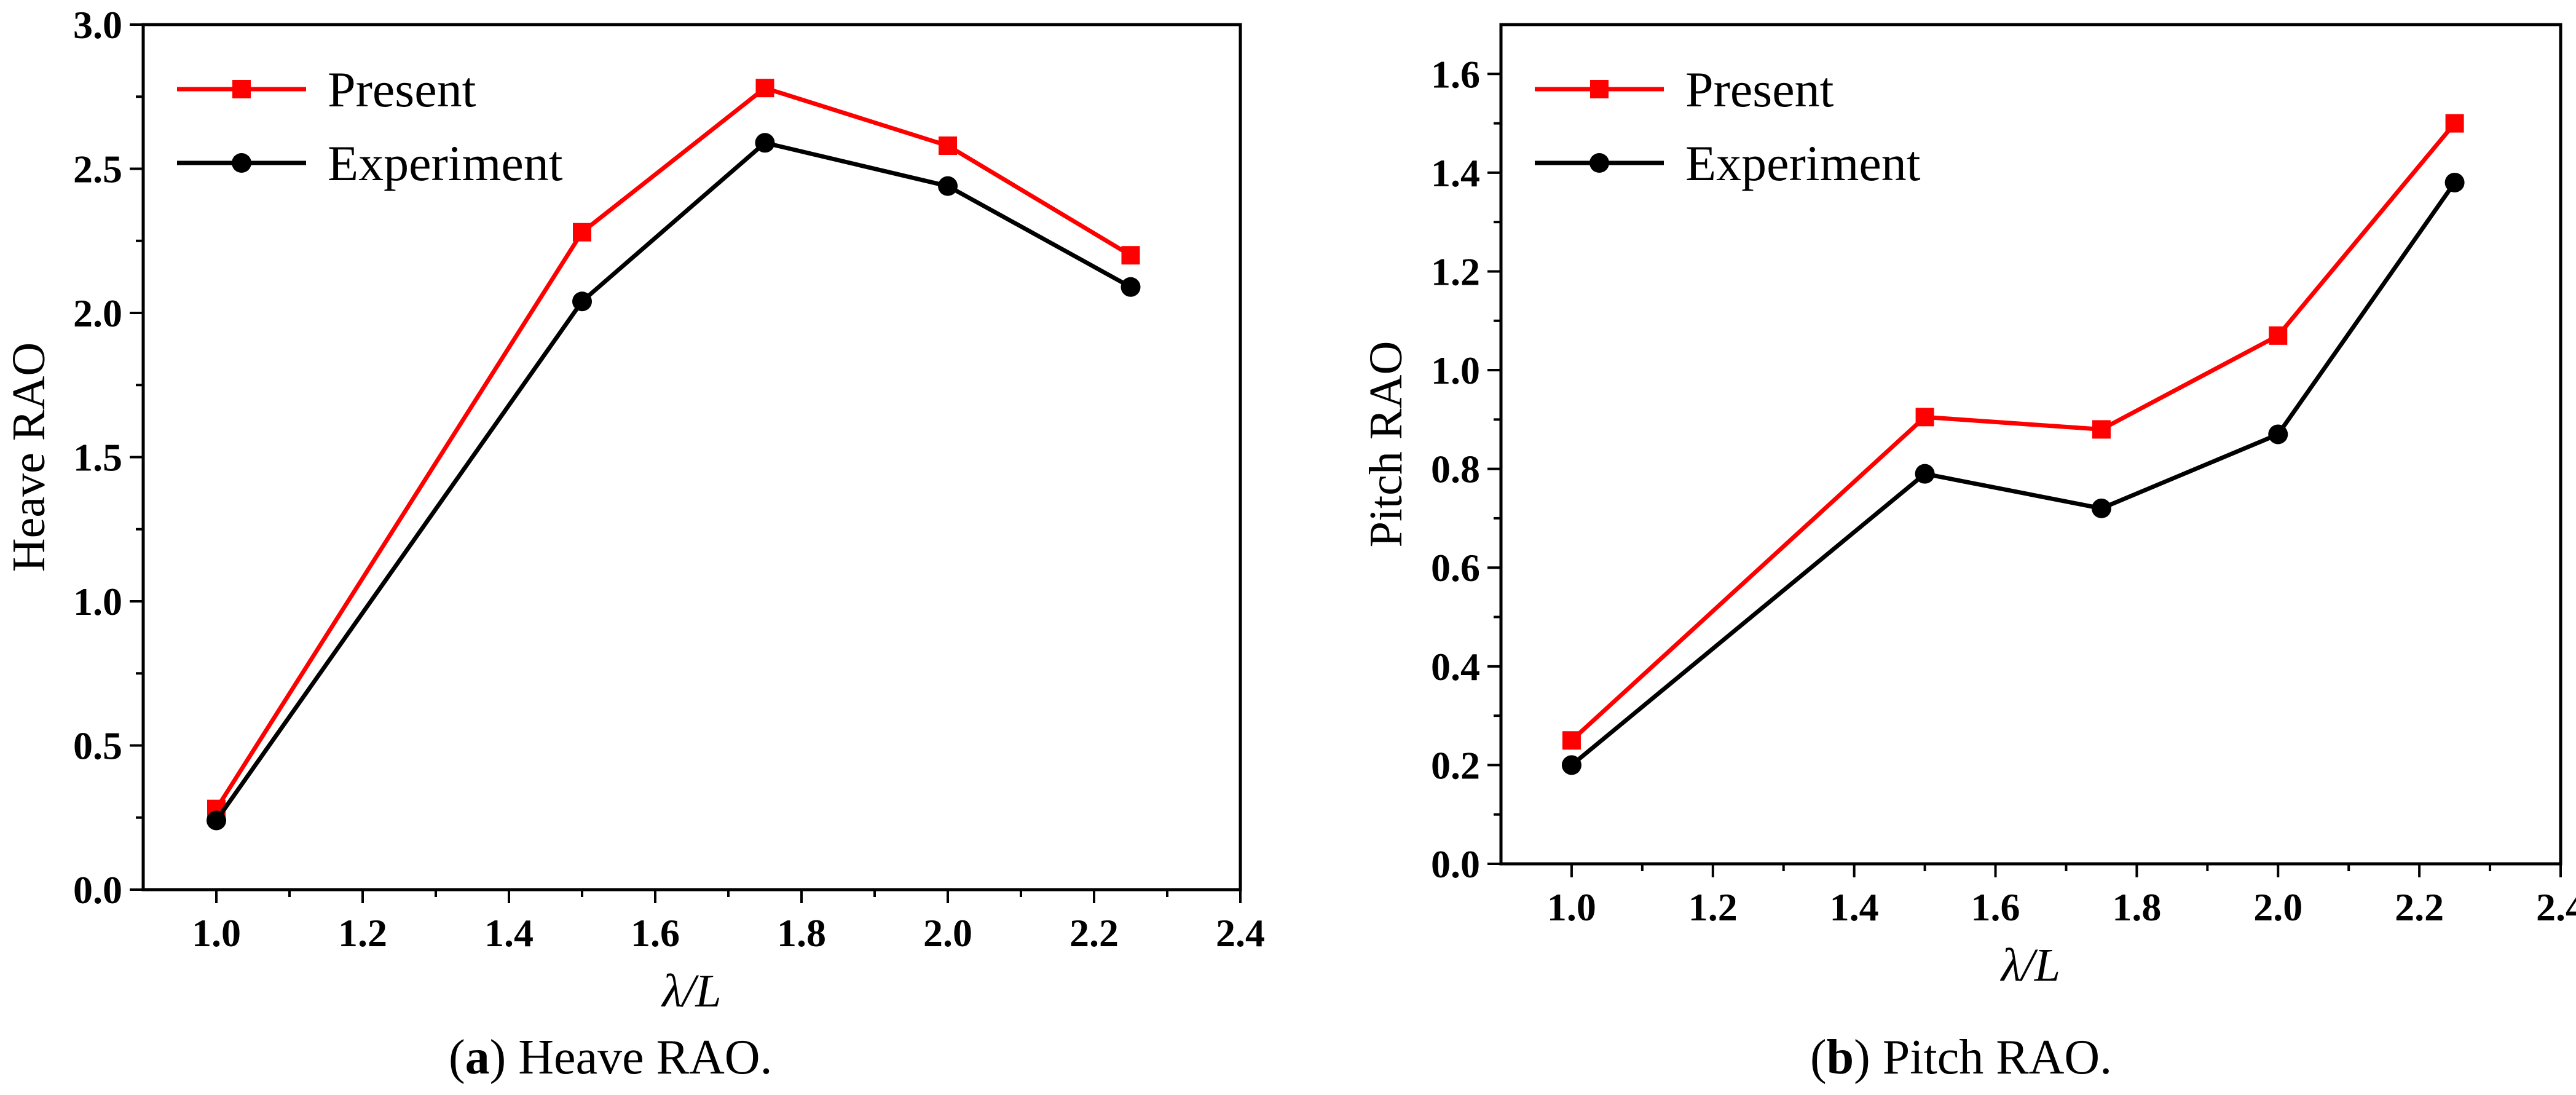 The width and height of the screenshot is (2576, 1095). What do you see at coordinates (29, 457) in the screenshot?
I see `panel-a-y-axis-label: Heave RAO` at bounding box center [29, 457].